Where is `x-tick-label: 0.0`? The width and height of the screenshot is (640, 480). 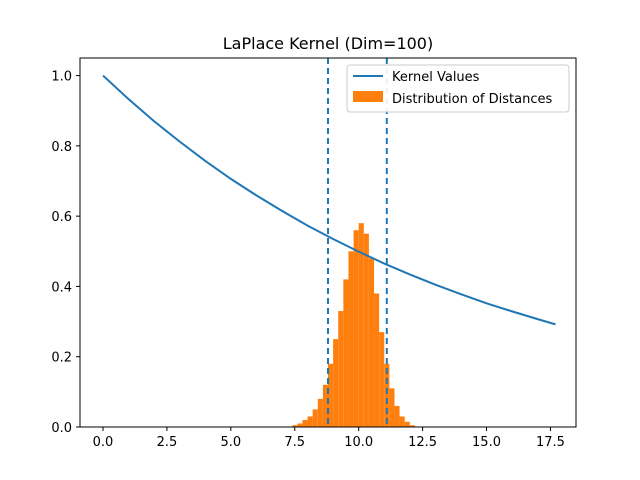
x-tick-label: 0.0 is located at coordinates (103, 442).